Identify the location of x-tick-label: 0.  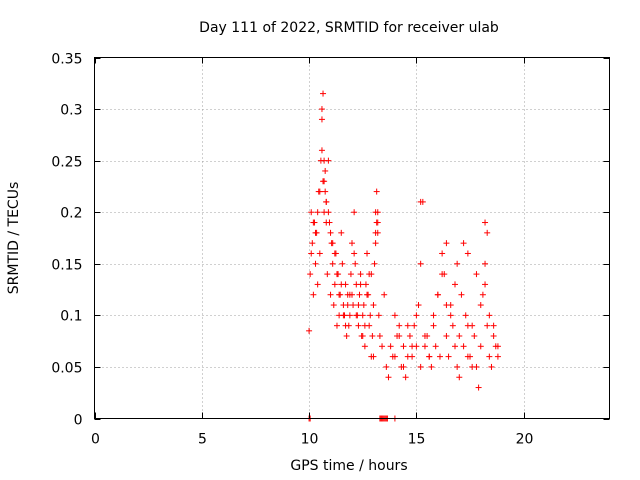
(95, 440).